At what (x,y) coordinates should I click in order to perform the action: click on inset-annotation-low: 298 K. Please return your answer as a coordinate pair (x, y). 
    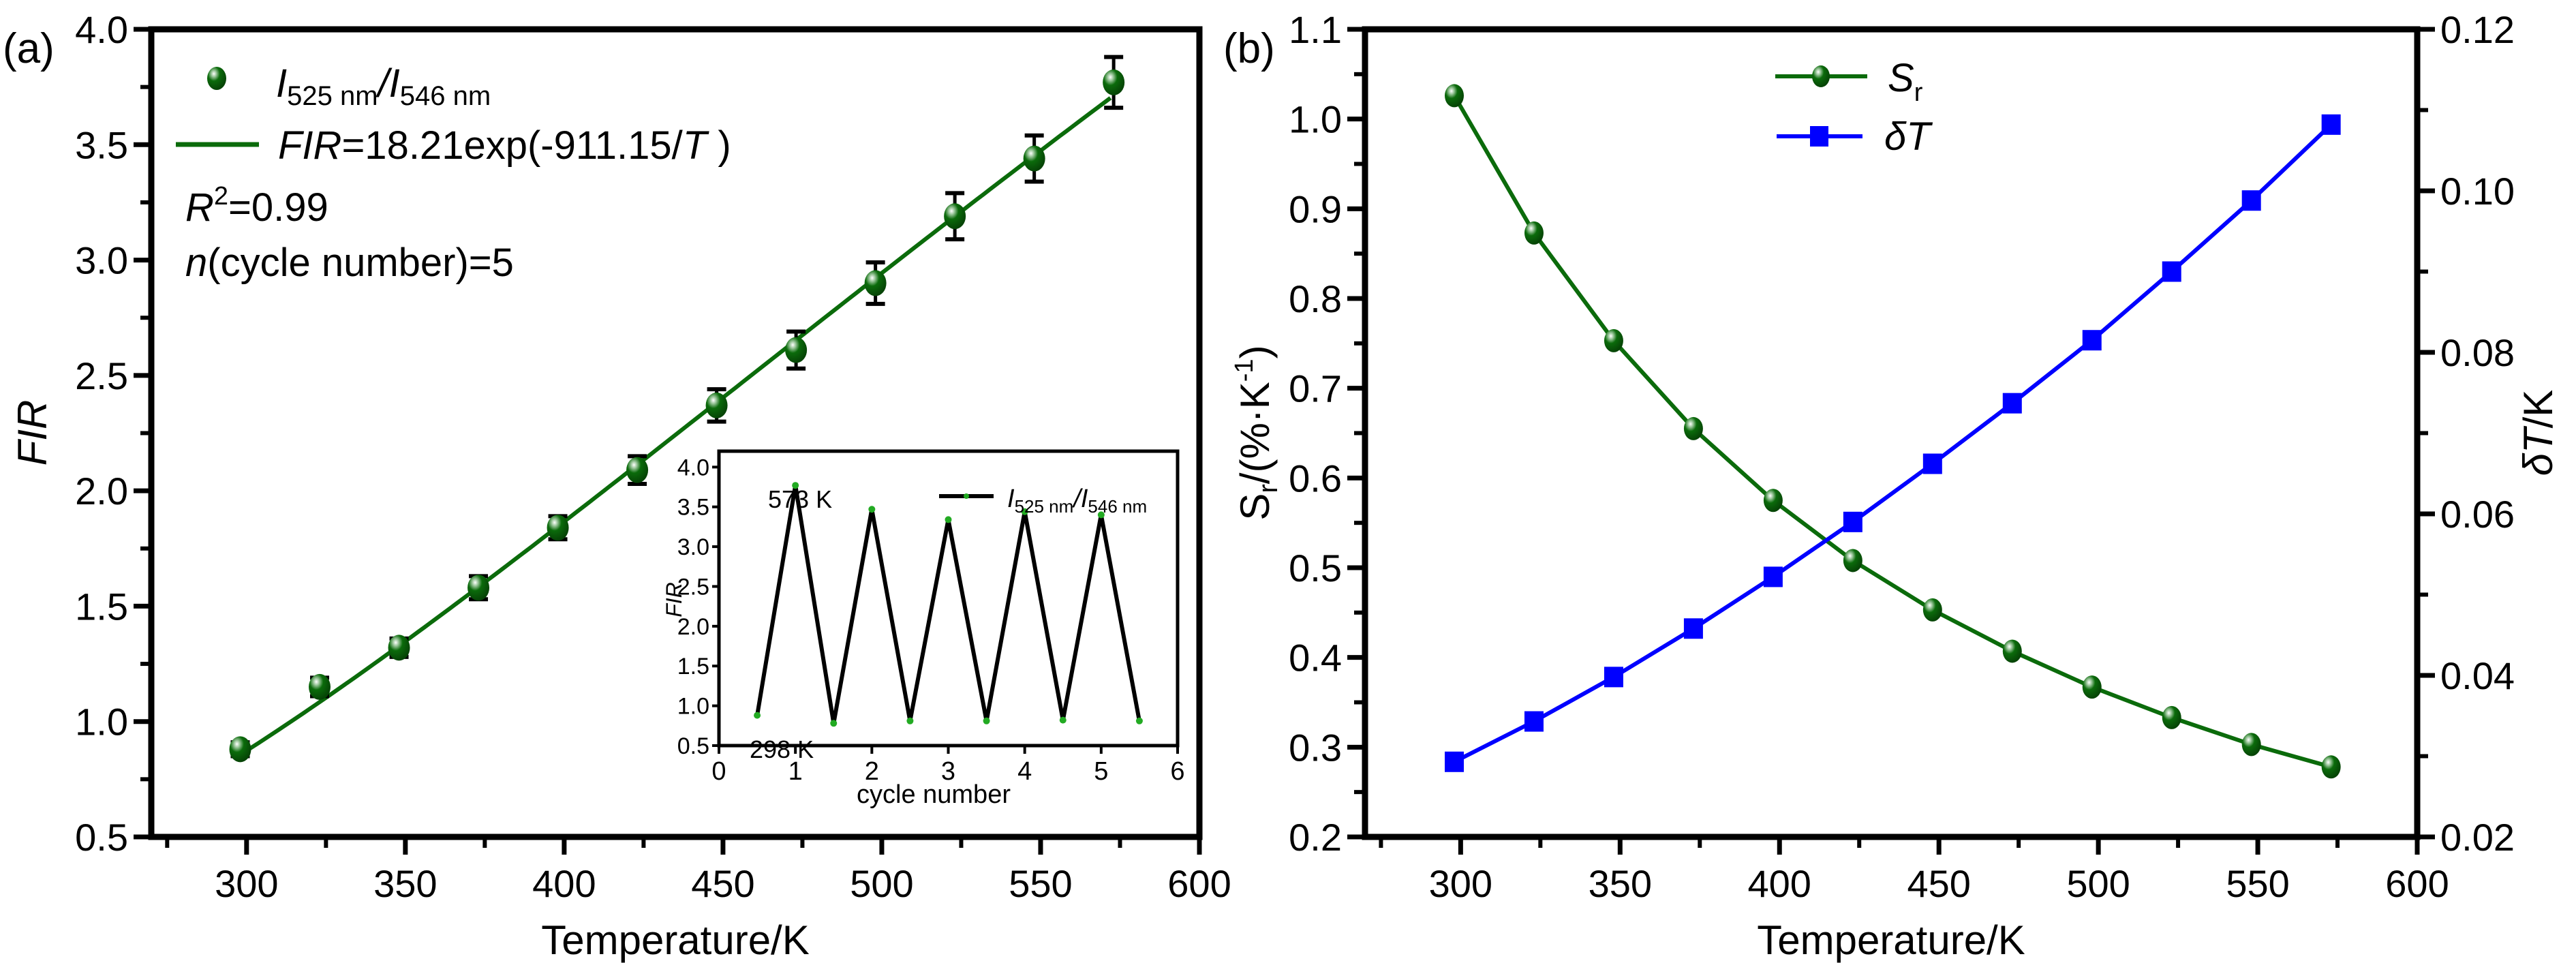
    Looking at the image, I should click on (782, 749).